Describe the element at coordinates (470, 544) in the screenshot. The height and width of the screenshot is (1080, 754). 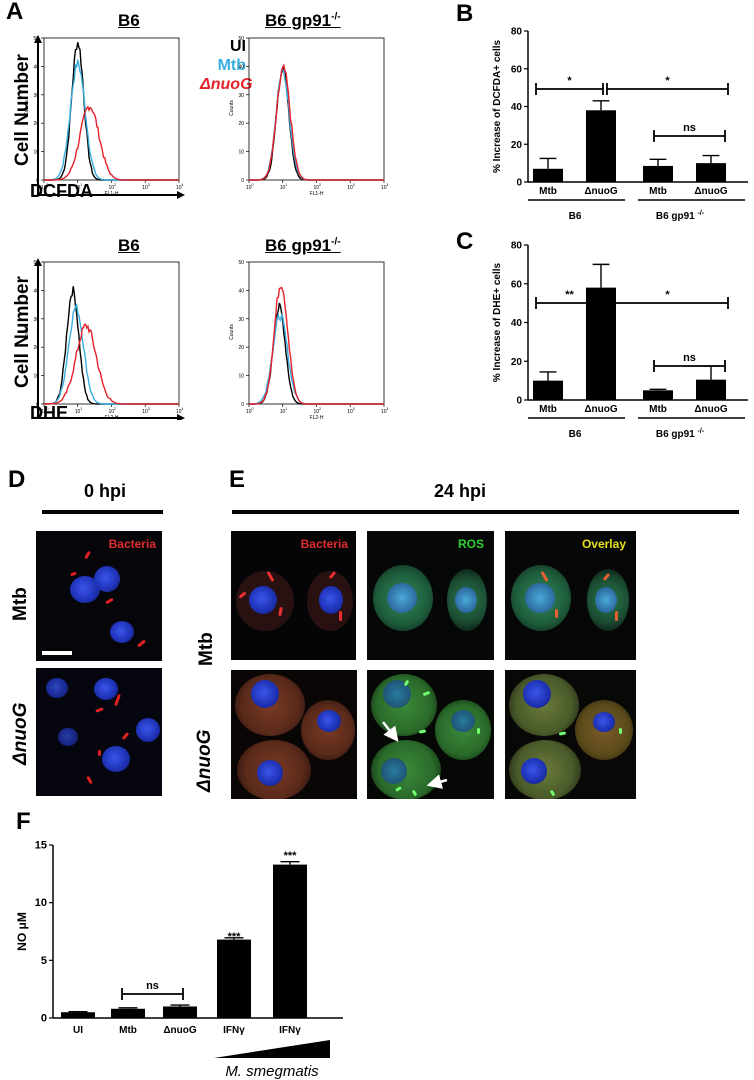
I see `e-ros-tag: ROS` at that location.